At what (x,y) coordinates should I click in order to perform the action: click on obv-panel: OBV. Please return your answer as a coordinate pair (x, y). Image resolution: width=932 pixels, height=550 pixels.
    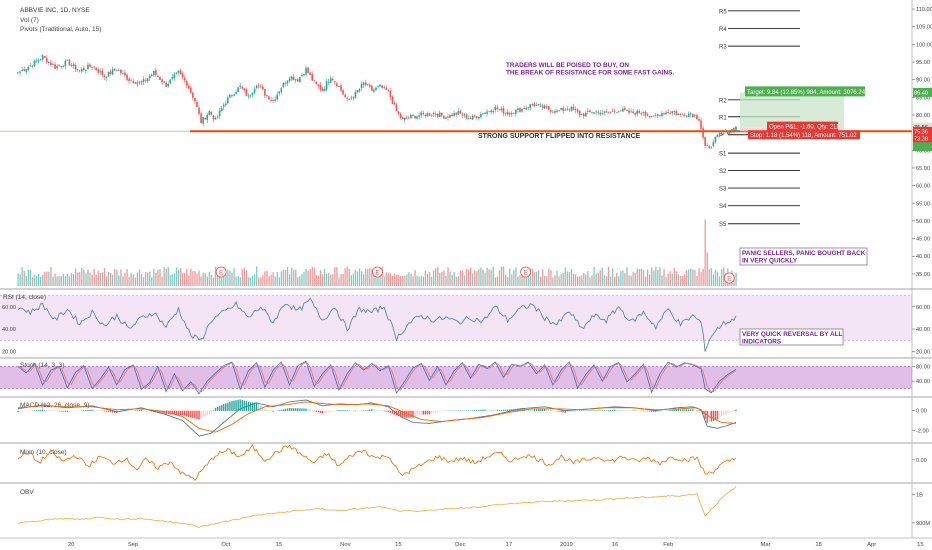
    Looking at the image, I should click on (377, 507).